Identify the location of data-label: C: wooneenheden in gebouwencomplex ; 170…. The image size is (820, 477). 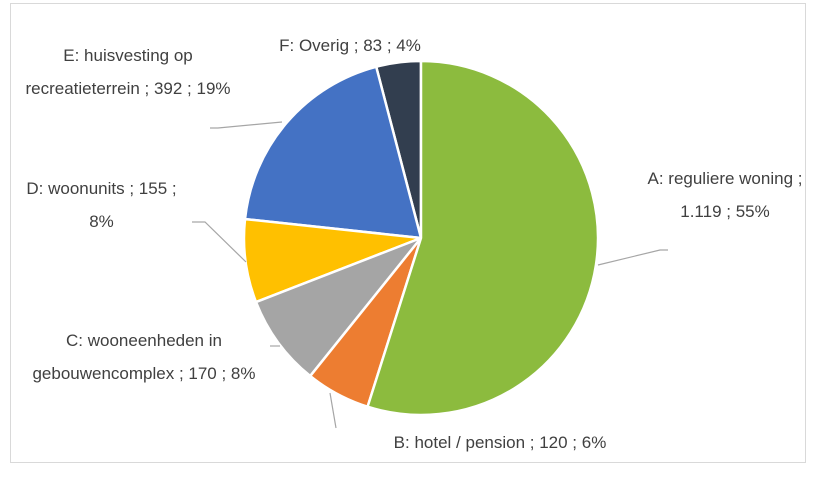
(144, 357).